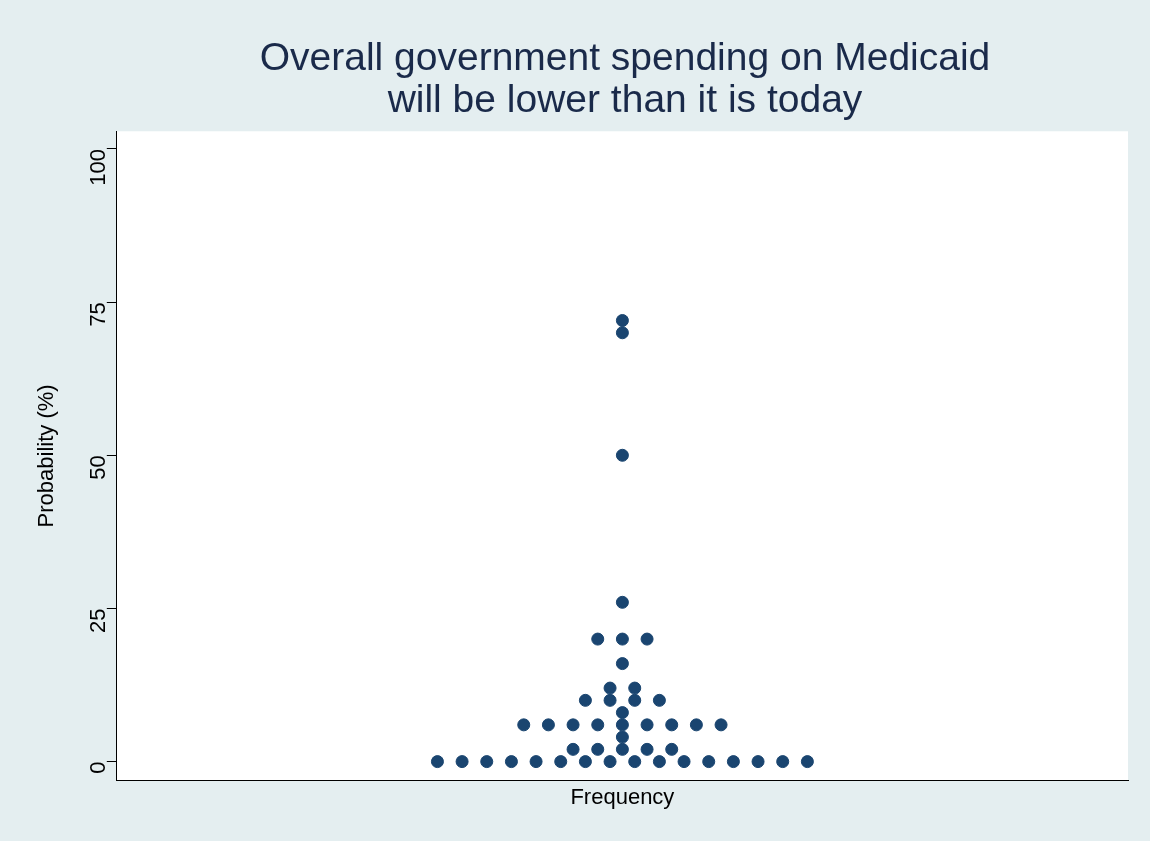 This screenshot has height=841, width=1150. I want to click on y-tick-label: 50, so click(97, 467).